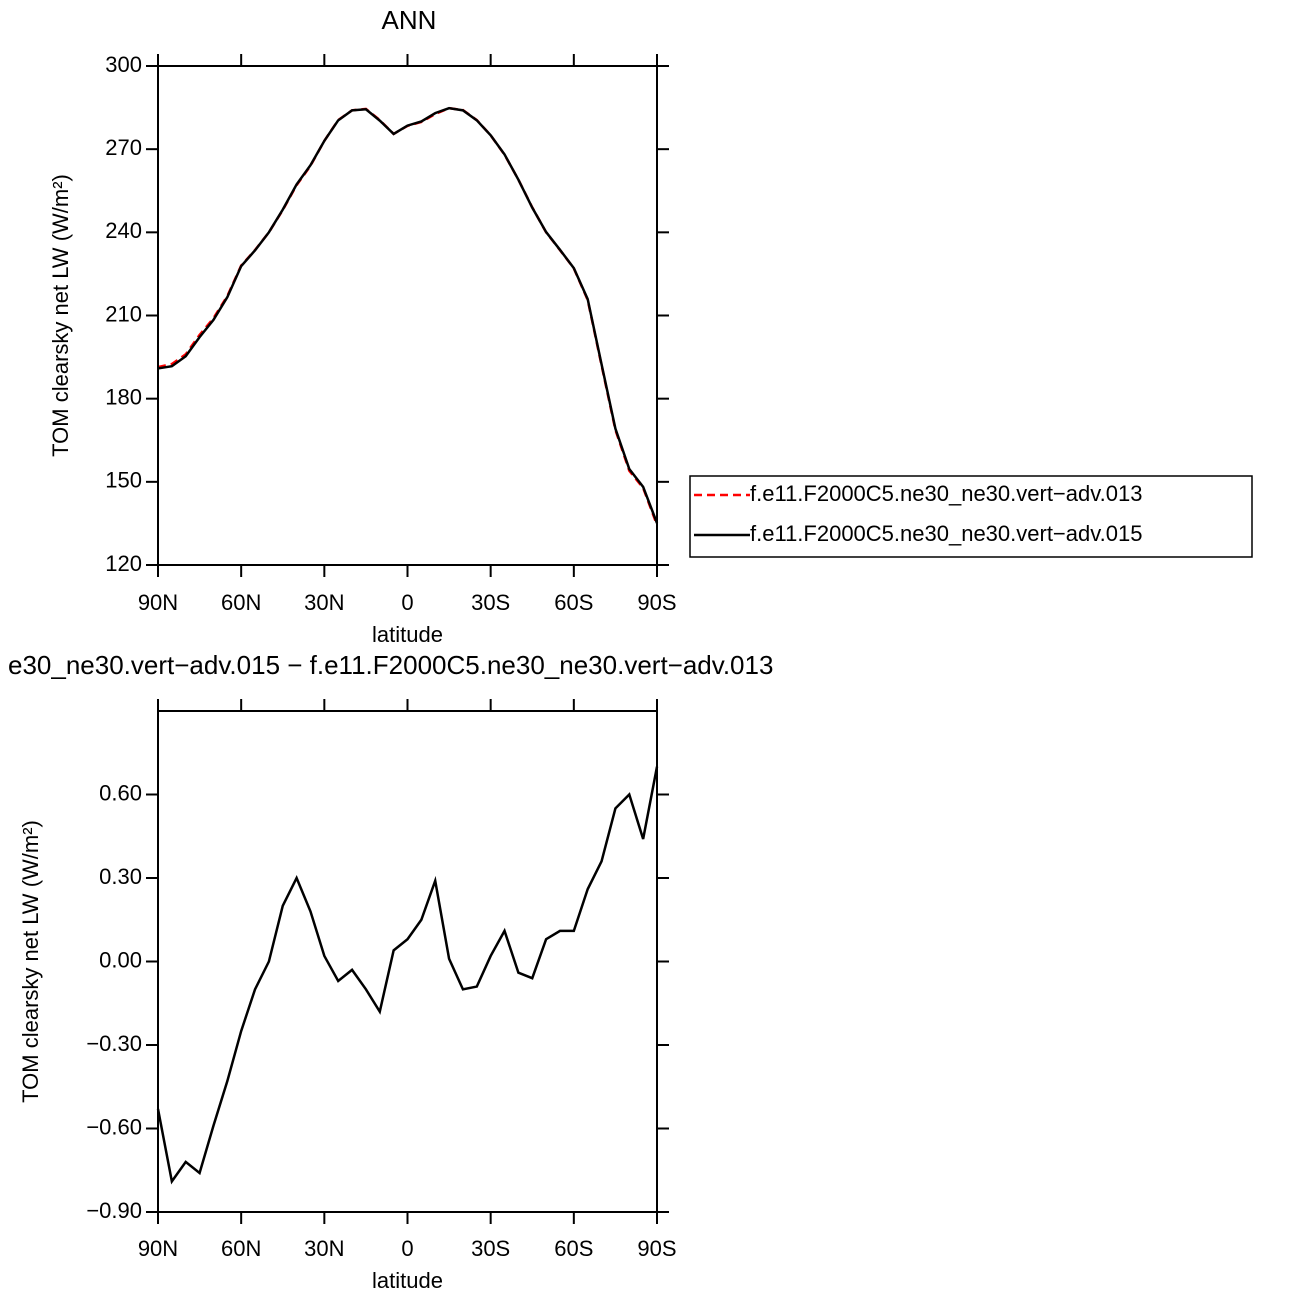  I want to click on y-tick-label: 150, so click(123, 480).